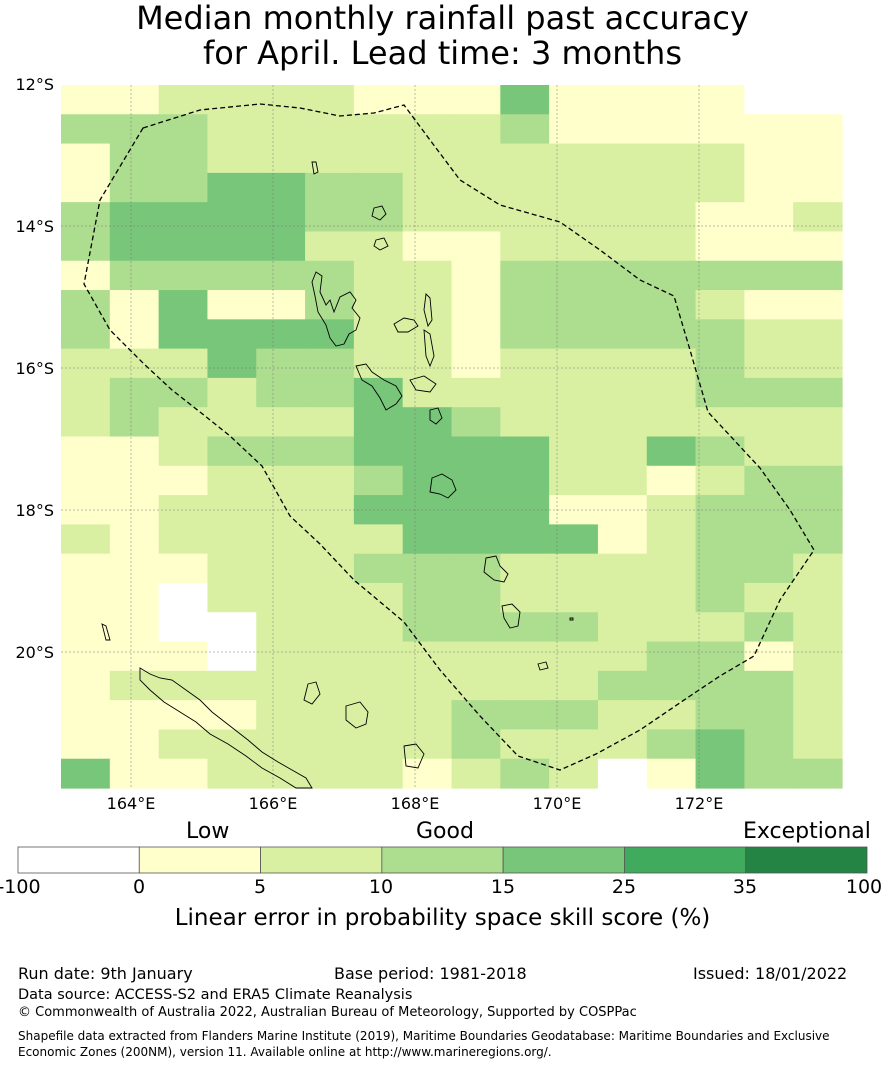 This screenshot has height=1065, width=885. I want to click on lon-label-168e: 168°E, so click(415, 803).